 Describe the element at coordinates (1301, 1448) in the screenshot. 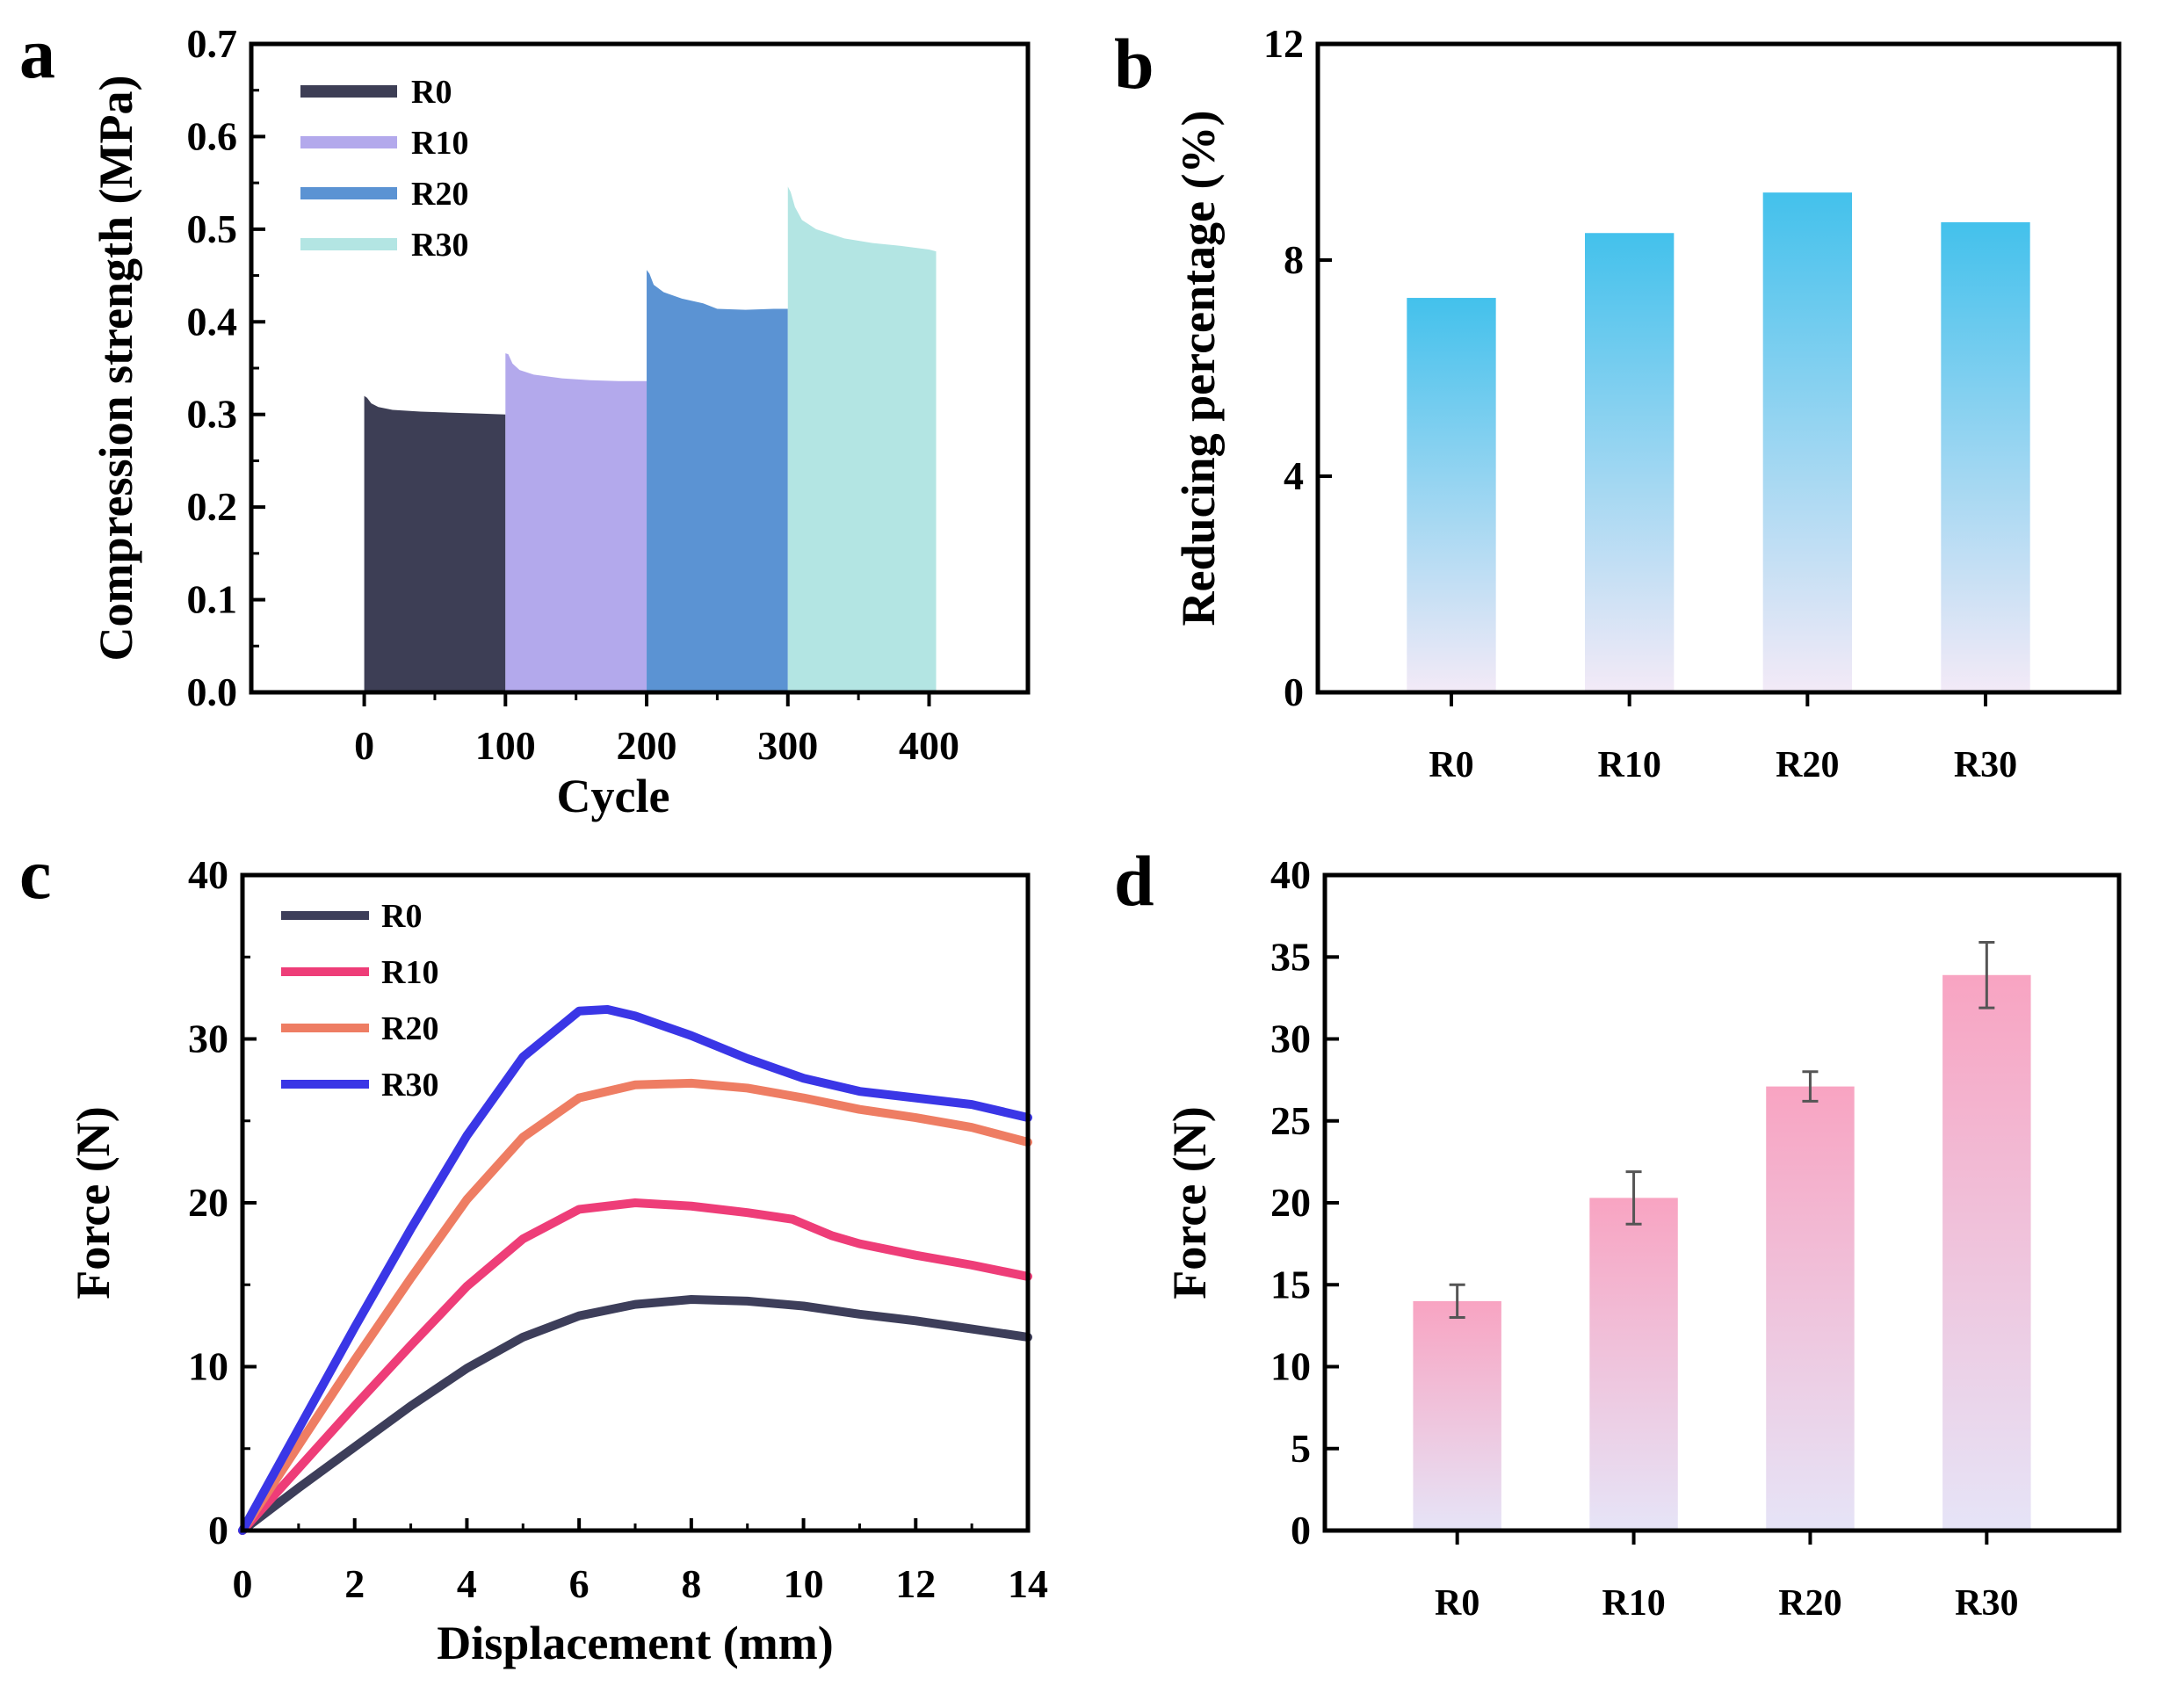

I see `d-ytick-label: 5` at that location.